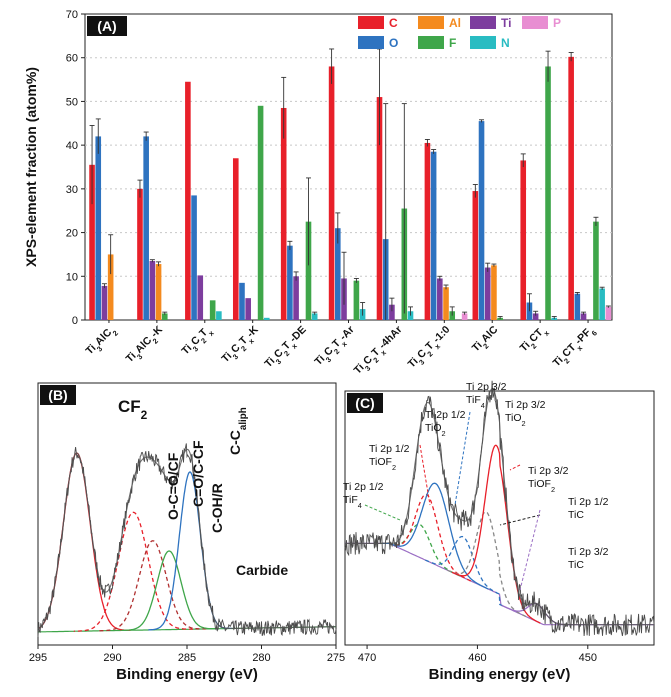 Image resolution: width=671 pixels, height=697 pixels. I want to click on x-tick-label: 460, so click(477, 658).